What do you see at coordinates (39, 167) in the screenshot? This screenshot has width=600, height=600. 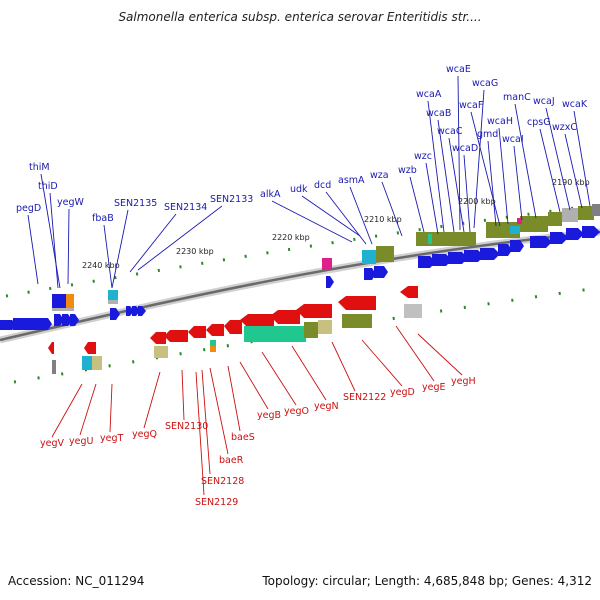 I see `gene-label: thiM` at bounding box center [39, 167].